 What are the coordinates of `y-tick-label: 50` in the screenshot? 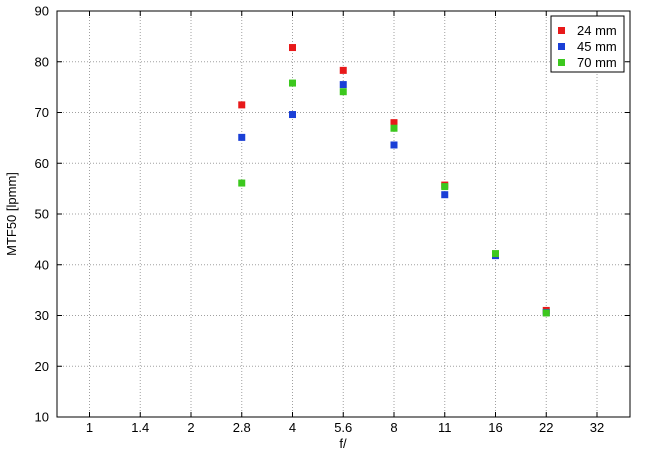 It's located at (42, 214).